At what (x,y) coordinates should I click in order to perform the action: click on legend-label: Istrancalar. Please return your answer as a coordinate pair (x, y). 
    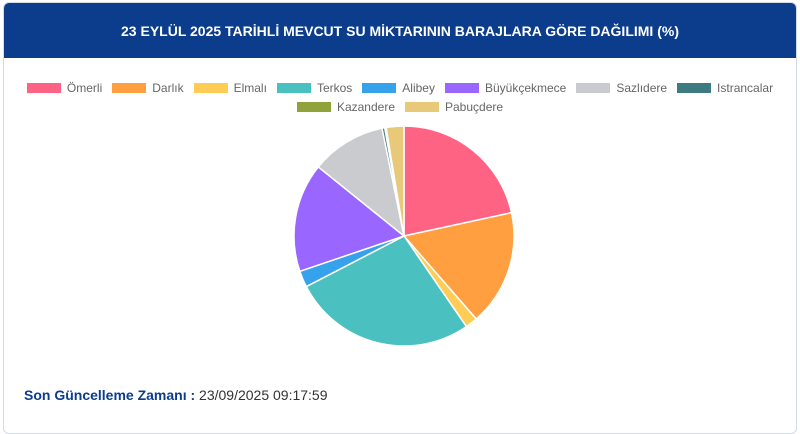
    Looking at the image, I should click on (745, 88).